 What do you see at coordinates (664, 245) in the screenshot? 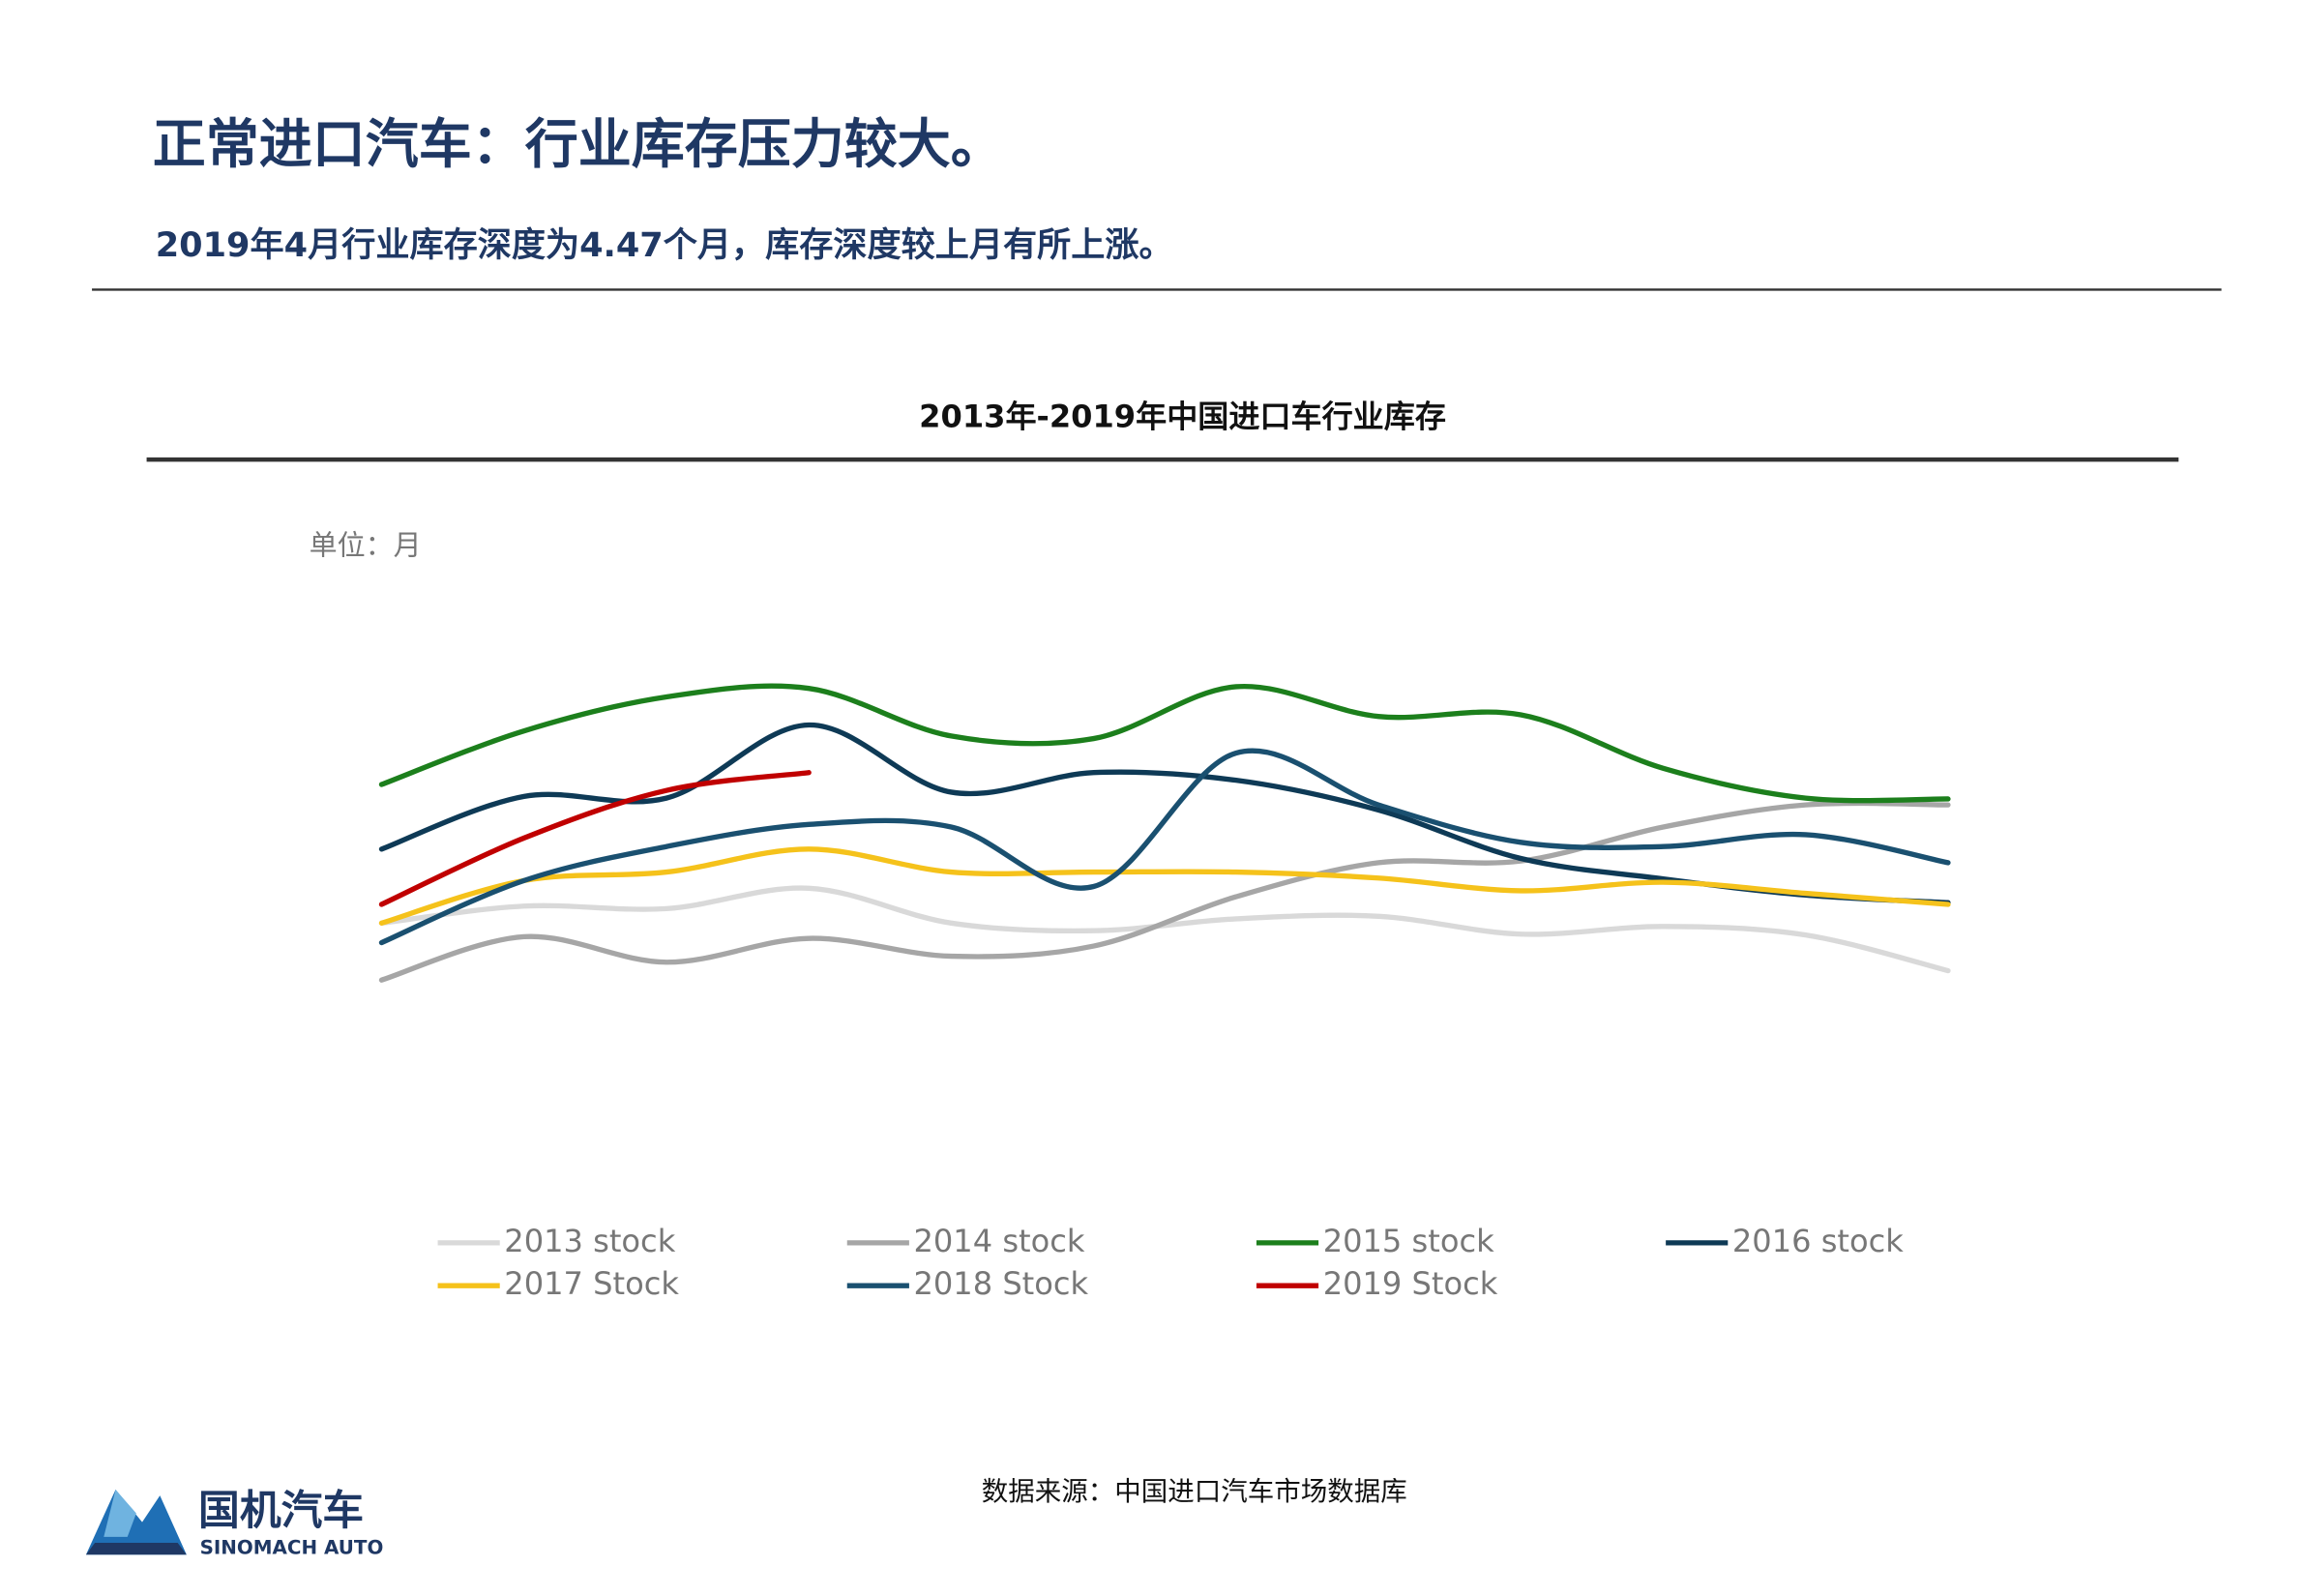
I see `slide-subtitle: 2019年4月行业库存深度为4.47个月，库存深度较上月有所上涨。` at bounding box center [664, 245].